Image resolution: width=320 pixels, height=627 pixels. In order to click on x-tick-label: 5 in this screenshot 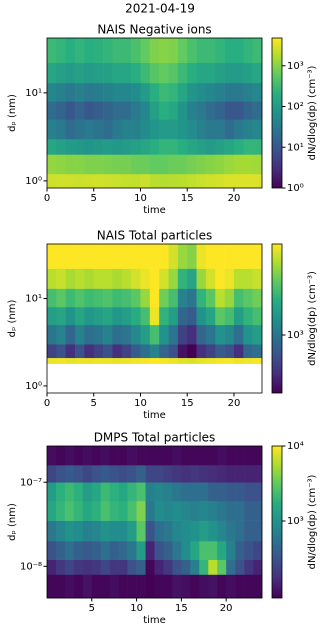, I will do `click(92, 608)`.